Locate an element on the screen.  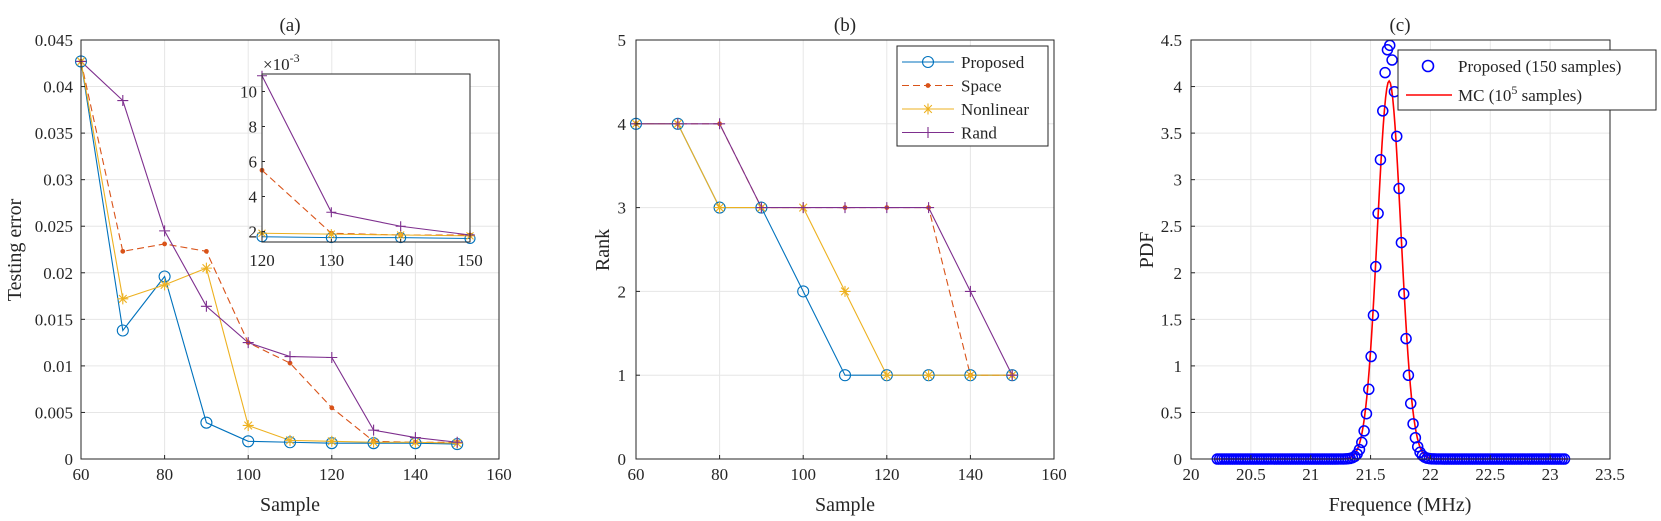
chart-c-ytick-label: 4 is located at coordinates (1178, 87).